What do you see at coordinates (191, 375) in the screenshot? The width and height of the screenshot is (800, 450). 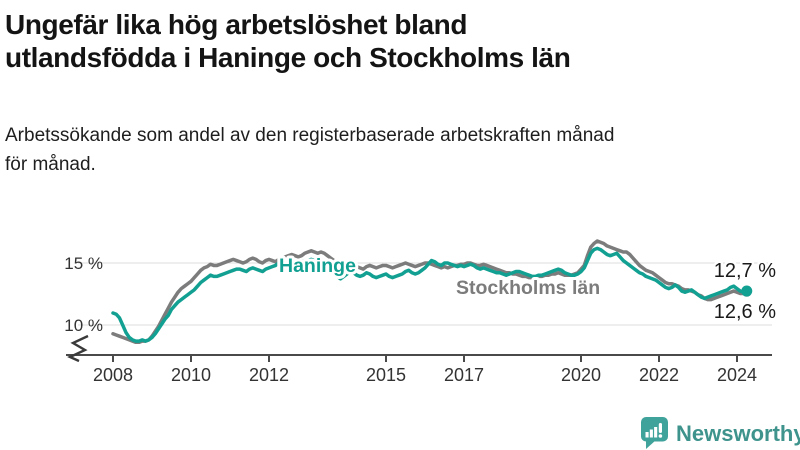 I see `x-tick-label-2010: 2010` at bounding box center [191, 375].